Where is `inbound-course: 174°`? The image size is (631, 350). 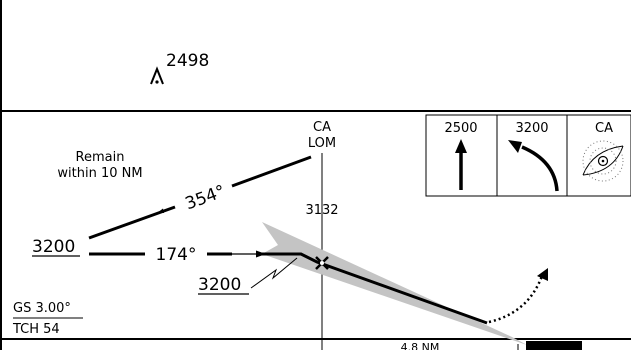
inbound-course: 174° is located at coordinates (176, 255).